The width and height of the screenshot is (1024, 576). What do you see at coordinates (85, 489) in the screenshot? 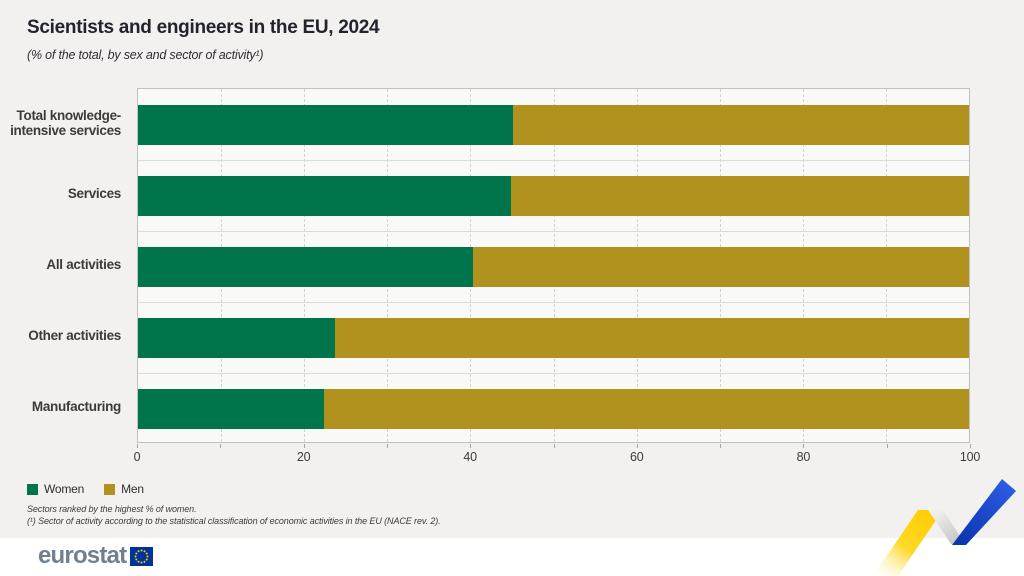
I see `legend: Women Men` at bounding box center [85, 489].